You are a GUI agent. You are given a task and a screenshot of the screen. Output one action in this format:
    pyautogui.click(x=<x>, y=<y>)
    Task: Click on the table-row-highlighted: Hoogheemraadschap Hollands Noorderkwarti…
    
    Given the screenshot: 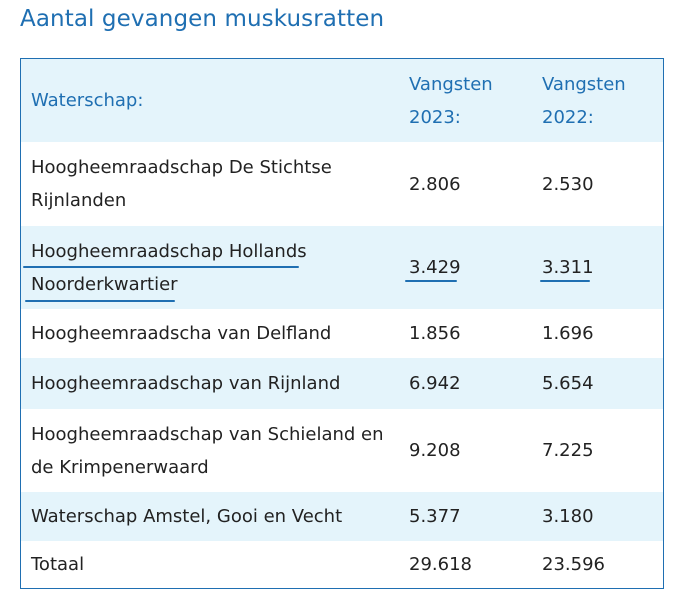 What is the action you would take?
    pyautogui.click(x=342, y=267)
    